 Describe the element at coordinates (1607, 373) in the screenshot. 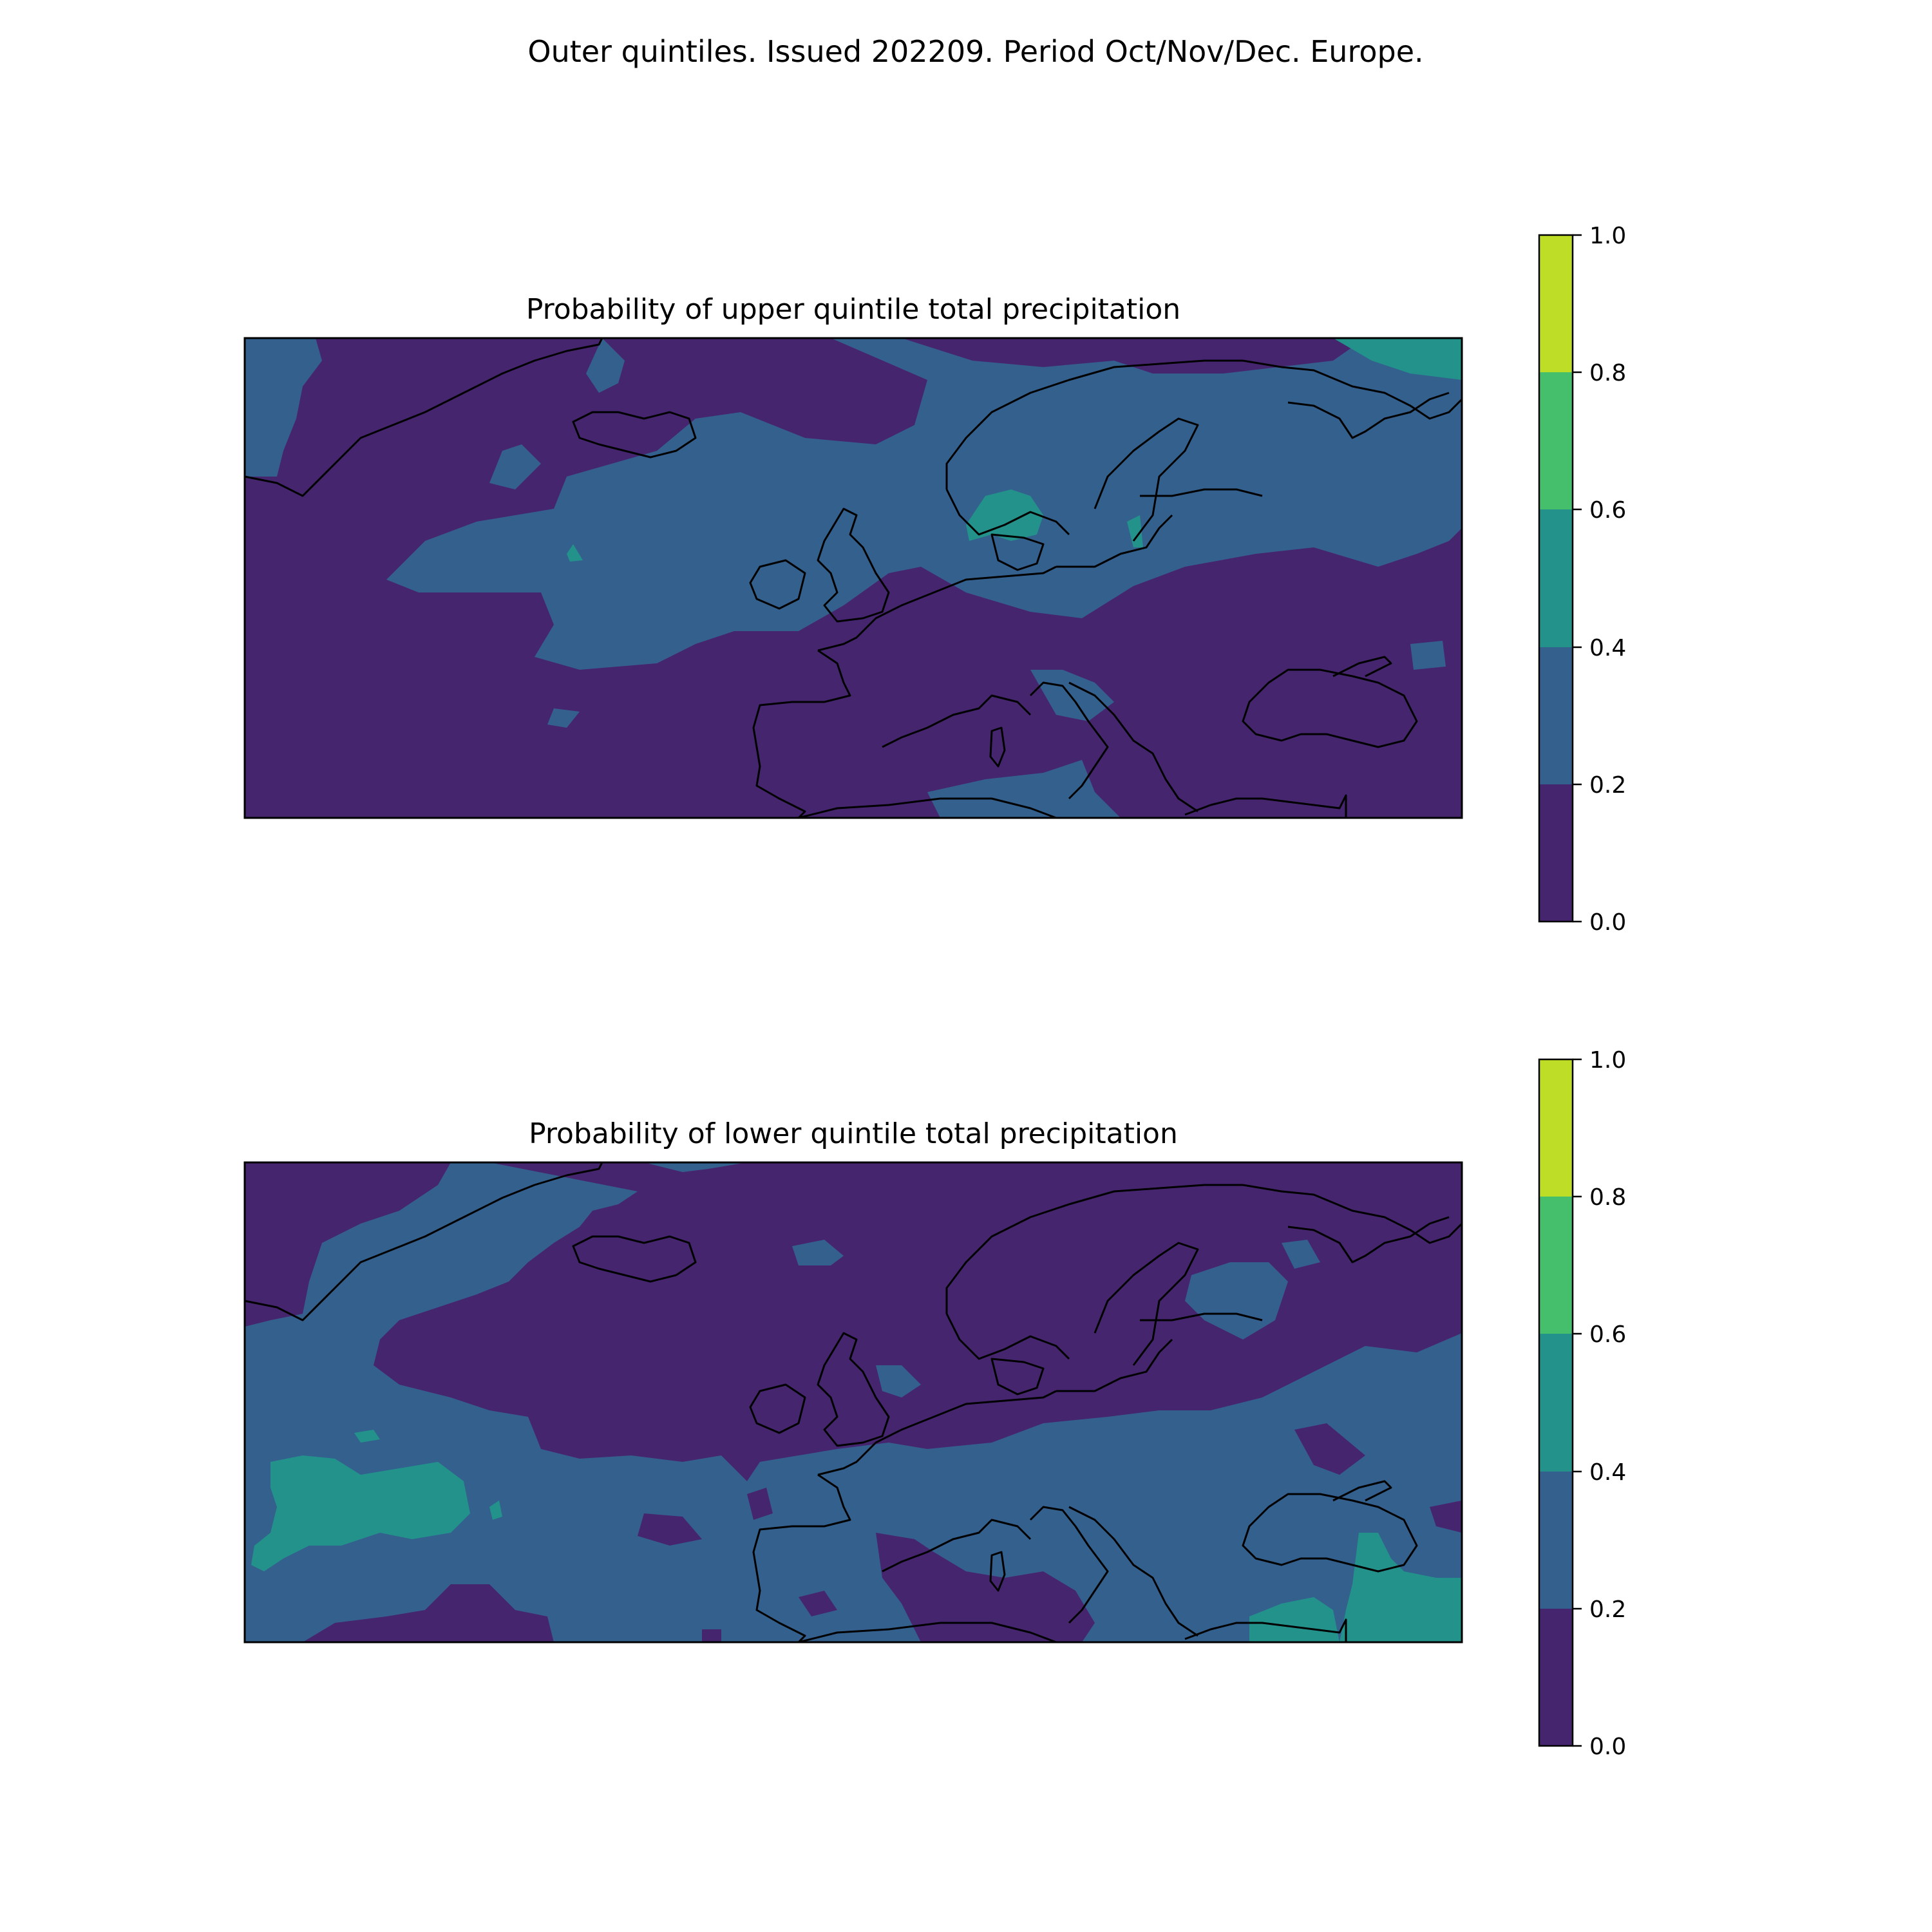

I see `colorbar-upper-tick-label: 0.8` at that location.